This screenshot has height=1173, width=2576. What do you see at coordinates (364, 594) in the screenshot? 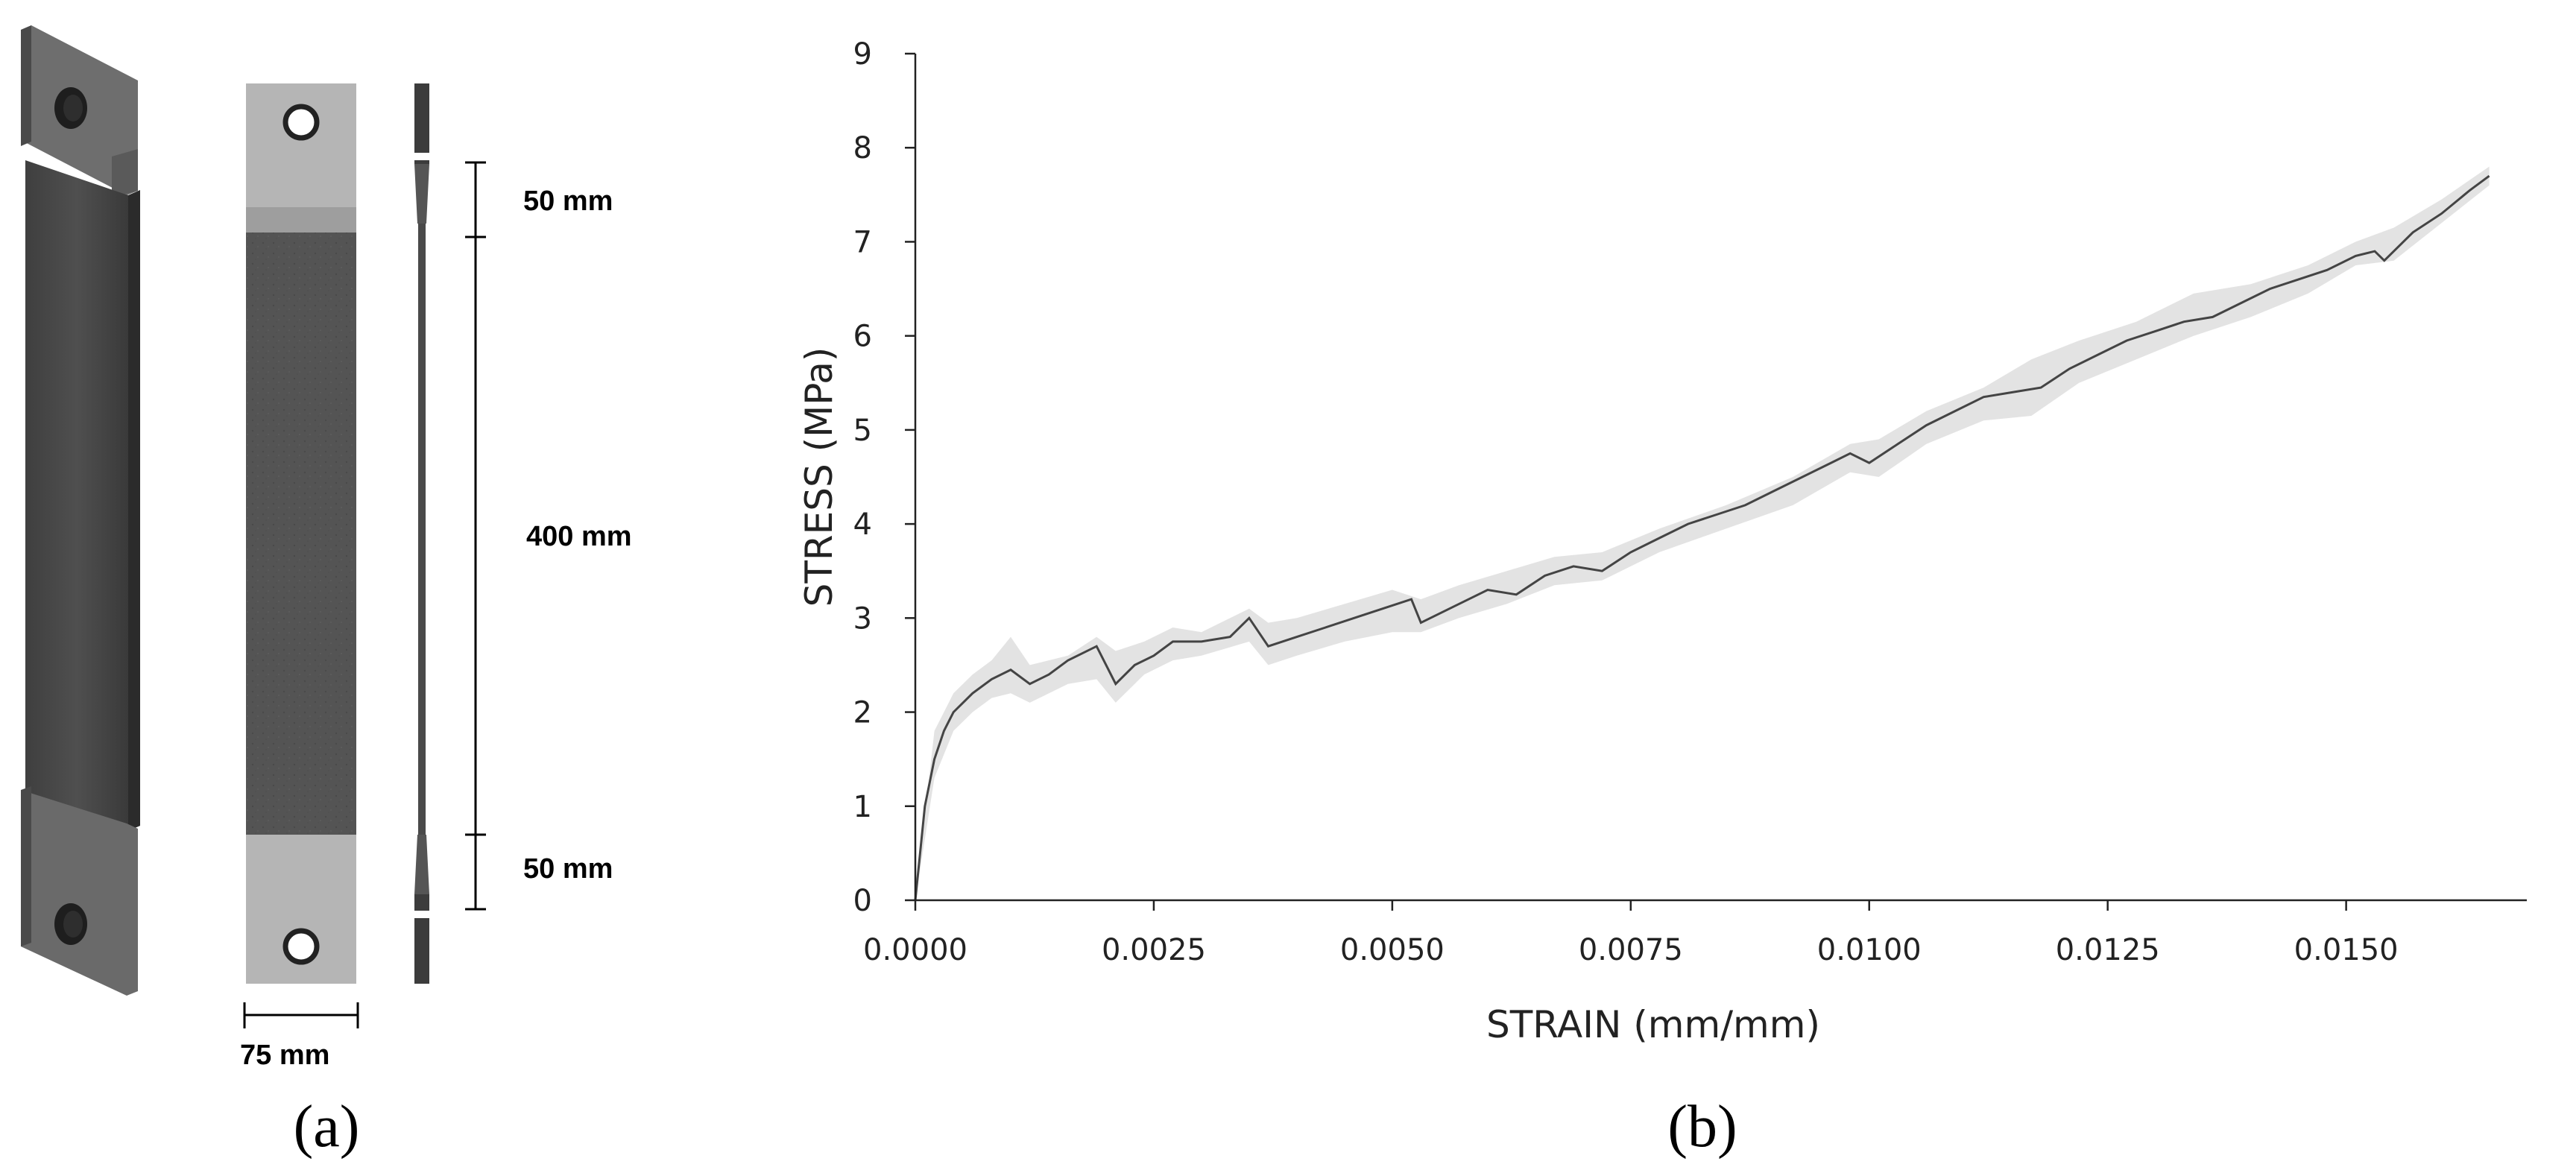
I see `dimension-lines` at bounding box center [364, 594].